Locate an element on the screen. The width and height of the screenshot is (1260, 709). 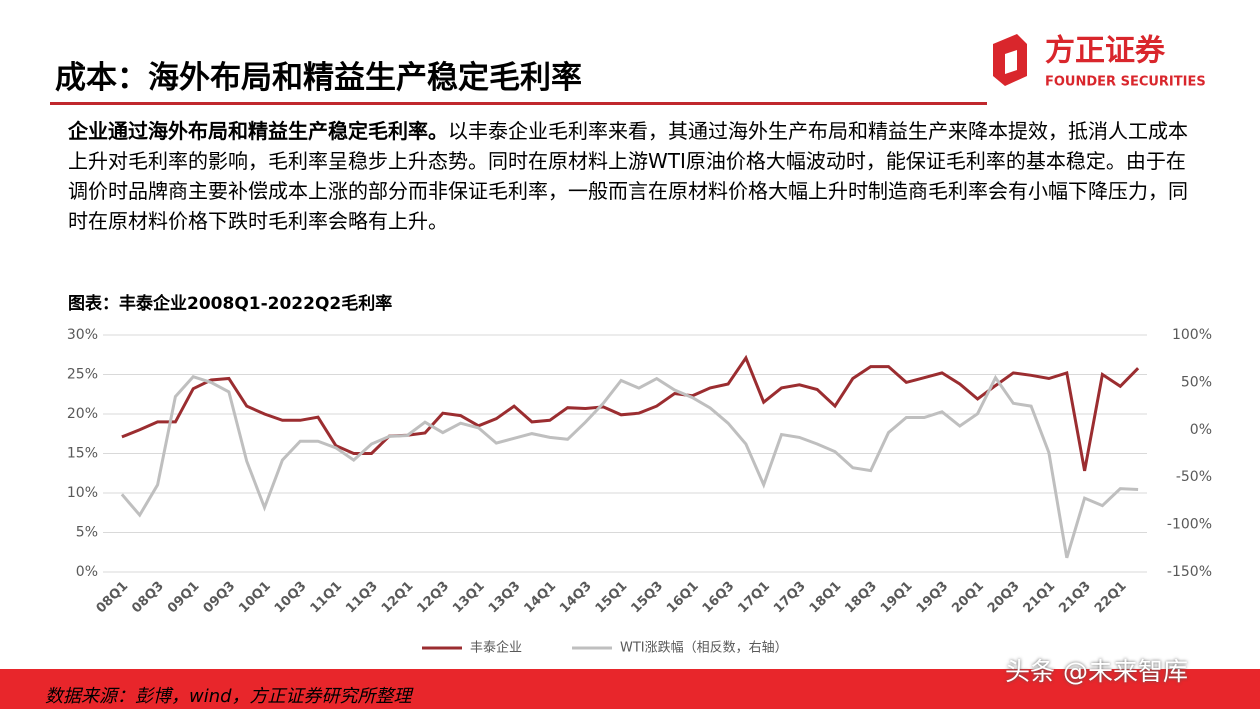
x-tick-label: 08Q3 is located at coordinates (148, 598).